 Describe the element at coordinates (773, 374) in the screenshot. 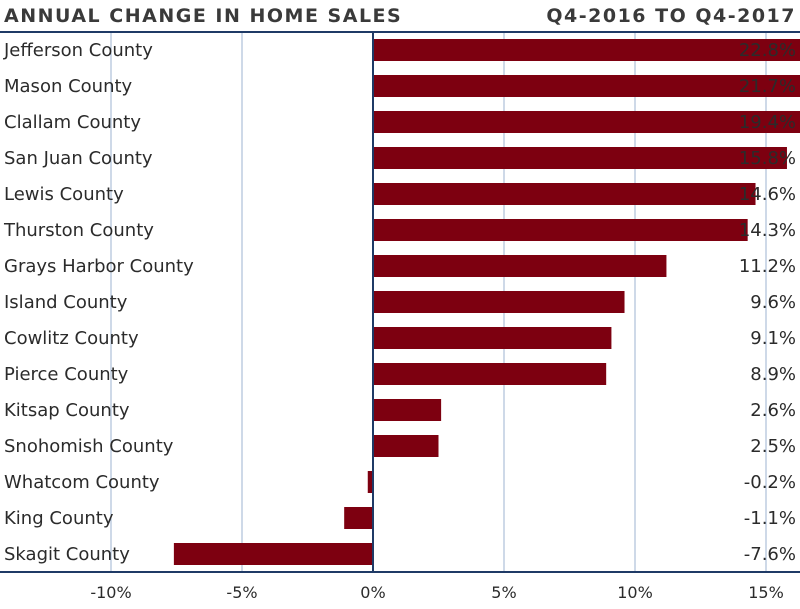

I see `value-label: 8.9%` at that location.